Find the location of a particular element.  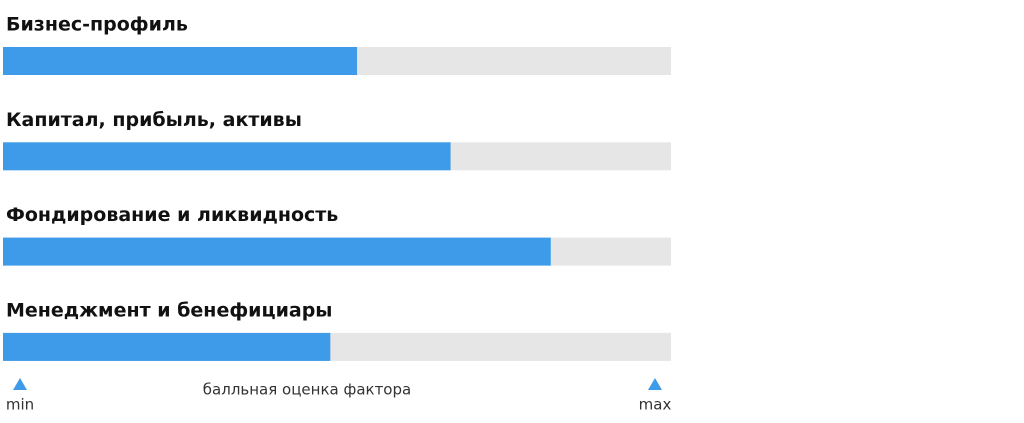

category-label: Капитал, прибыль, активы is located at coordinates (154, 120).